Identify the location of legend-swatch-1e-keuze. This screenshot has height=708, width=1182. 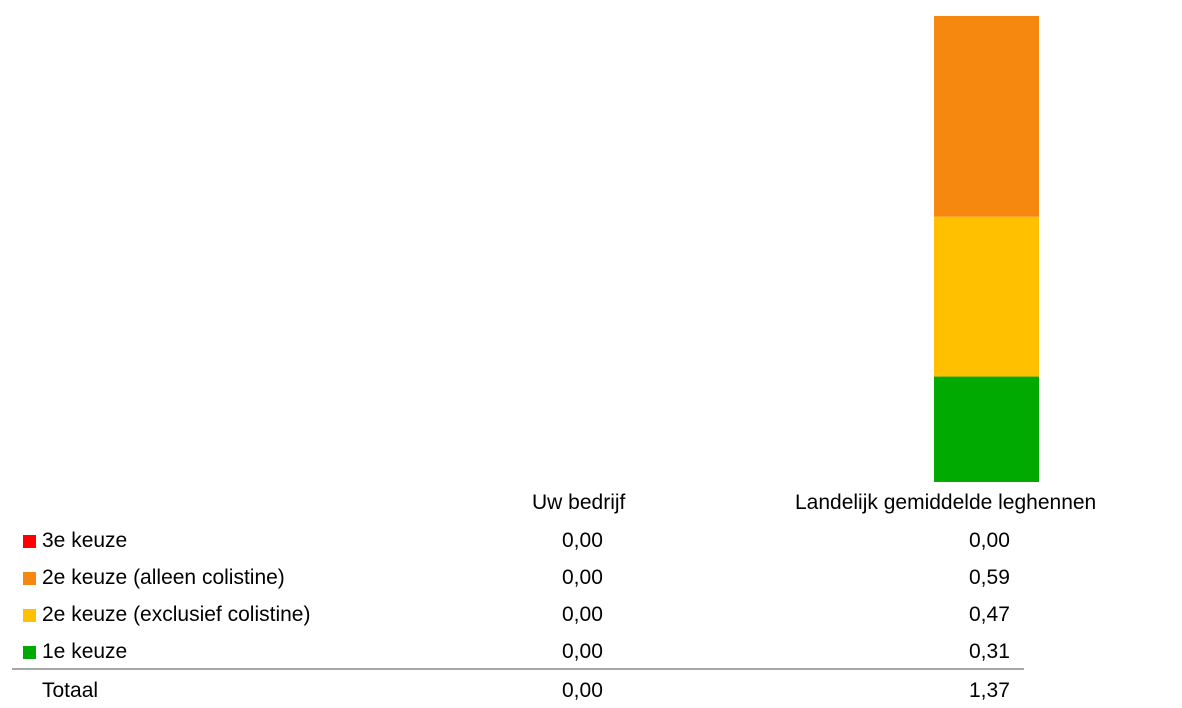
(29, 652).